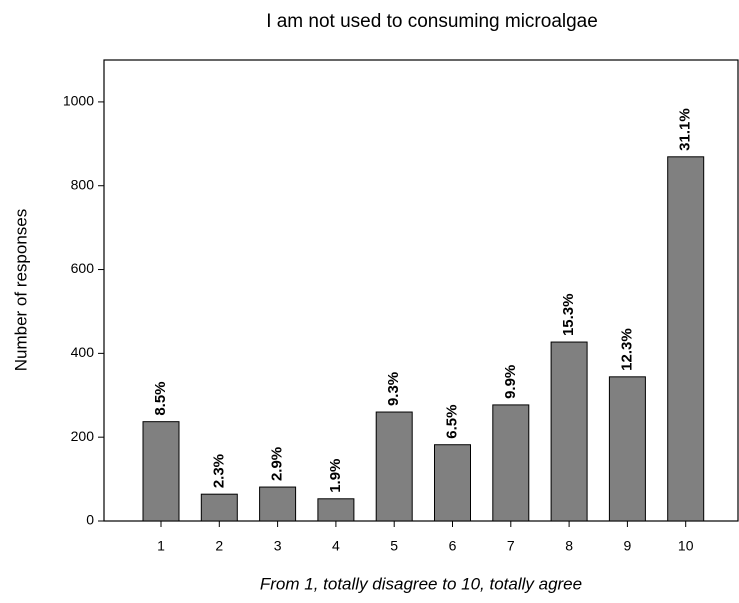 This screenshot has width=739, height=603. I want to click on x-tick-label: 3, so click(278, 546).